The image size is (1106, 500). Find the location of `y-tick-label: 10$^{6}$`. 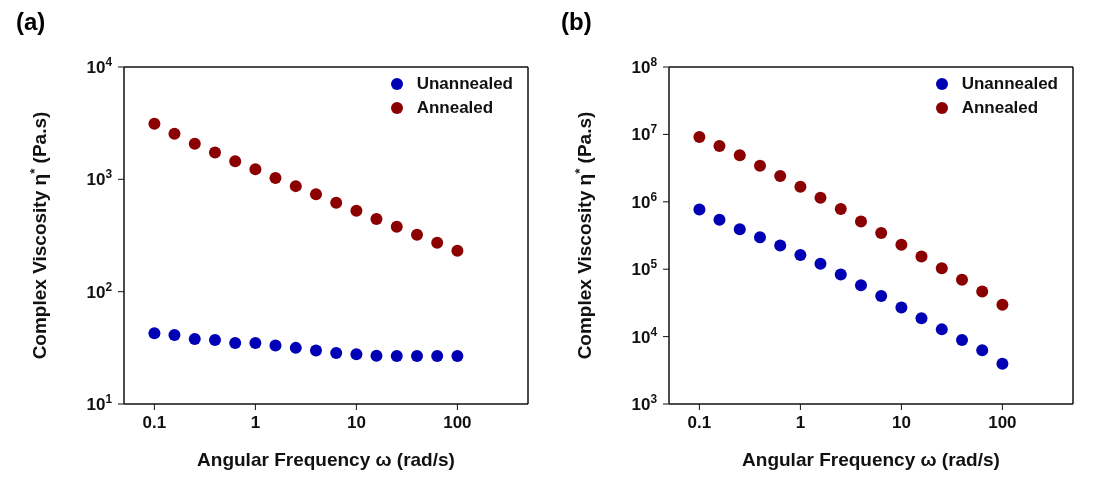

y-tick-label: 10$^{6}$ is located at coordinates (644, 200).